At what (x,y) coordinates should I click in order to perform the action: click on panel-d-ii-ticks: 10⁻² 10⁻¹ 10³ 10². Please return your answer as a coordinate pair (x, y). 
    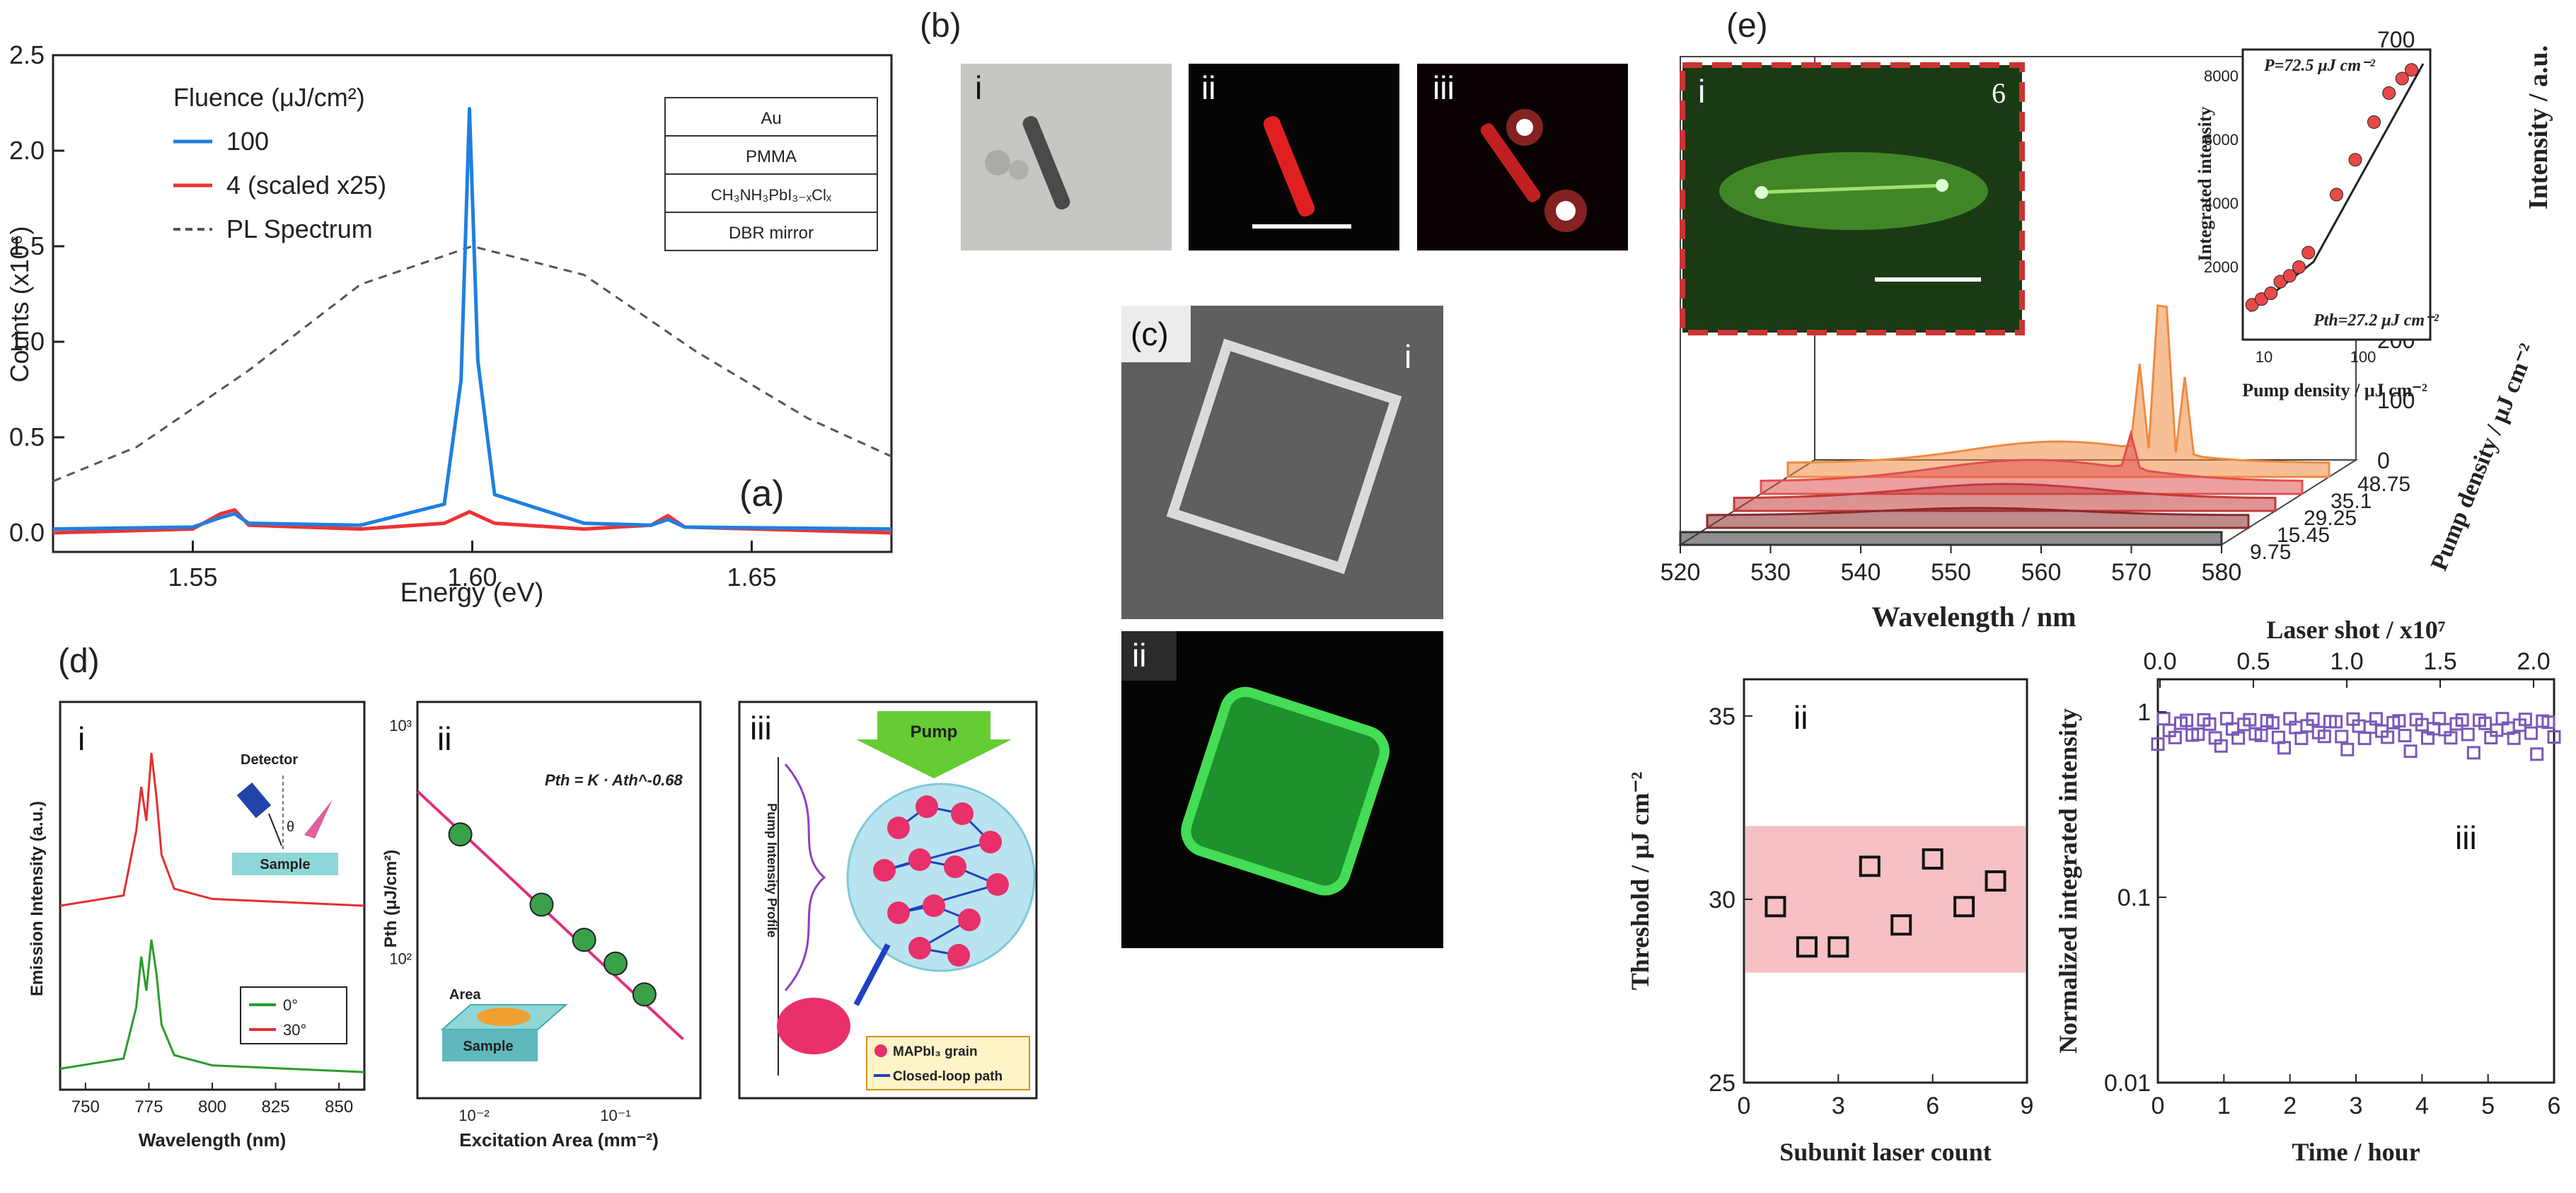
    Looking at the image, I should click on (510, 920).